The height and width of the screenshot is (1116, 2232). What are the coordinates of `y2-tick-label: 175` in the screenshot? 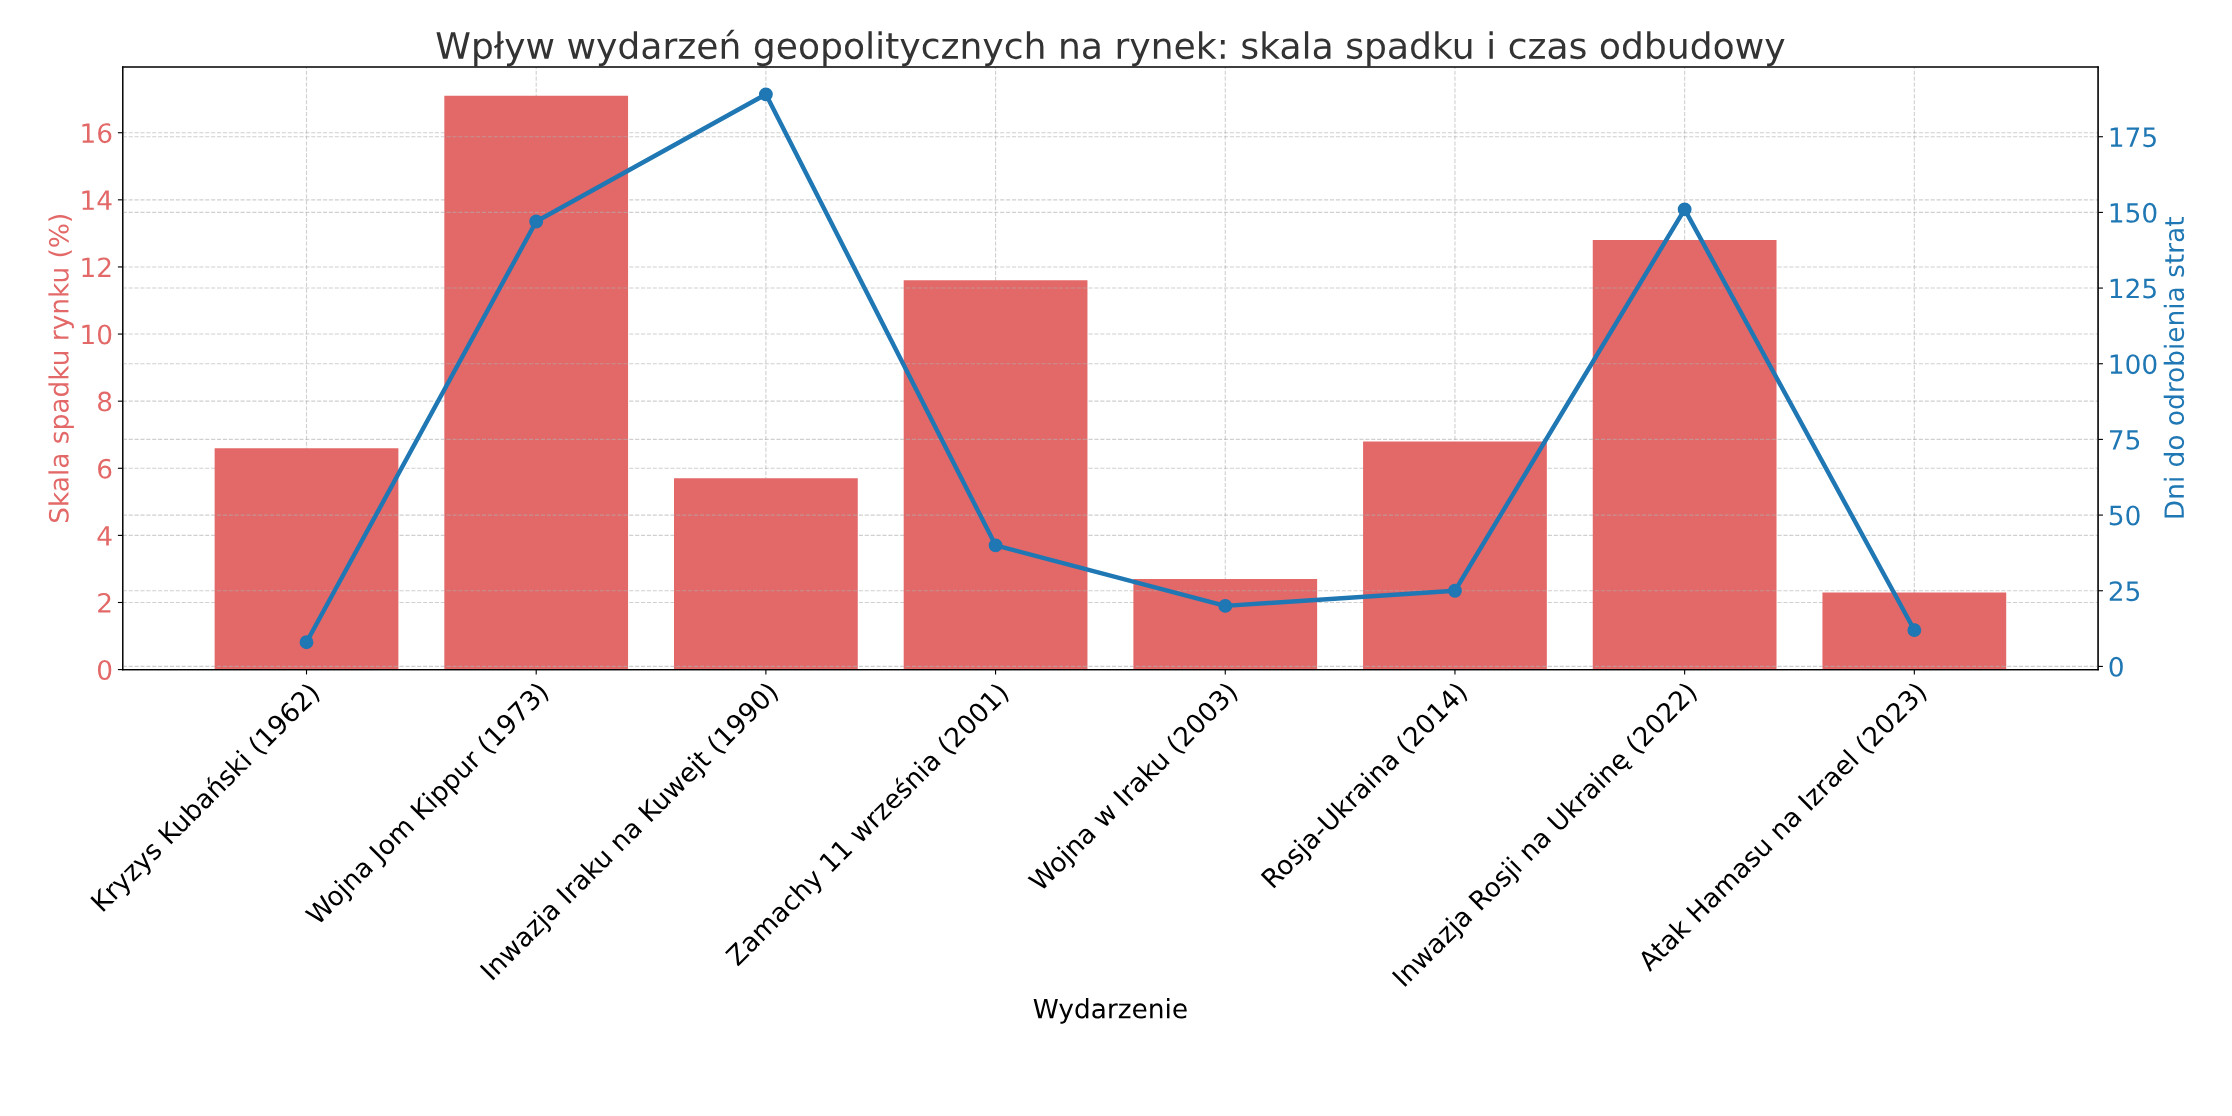 It's located at (2133, 137).